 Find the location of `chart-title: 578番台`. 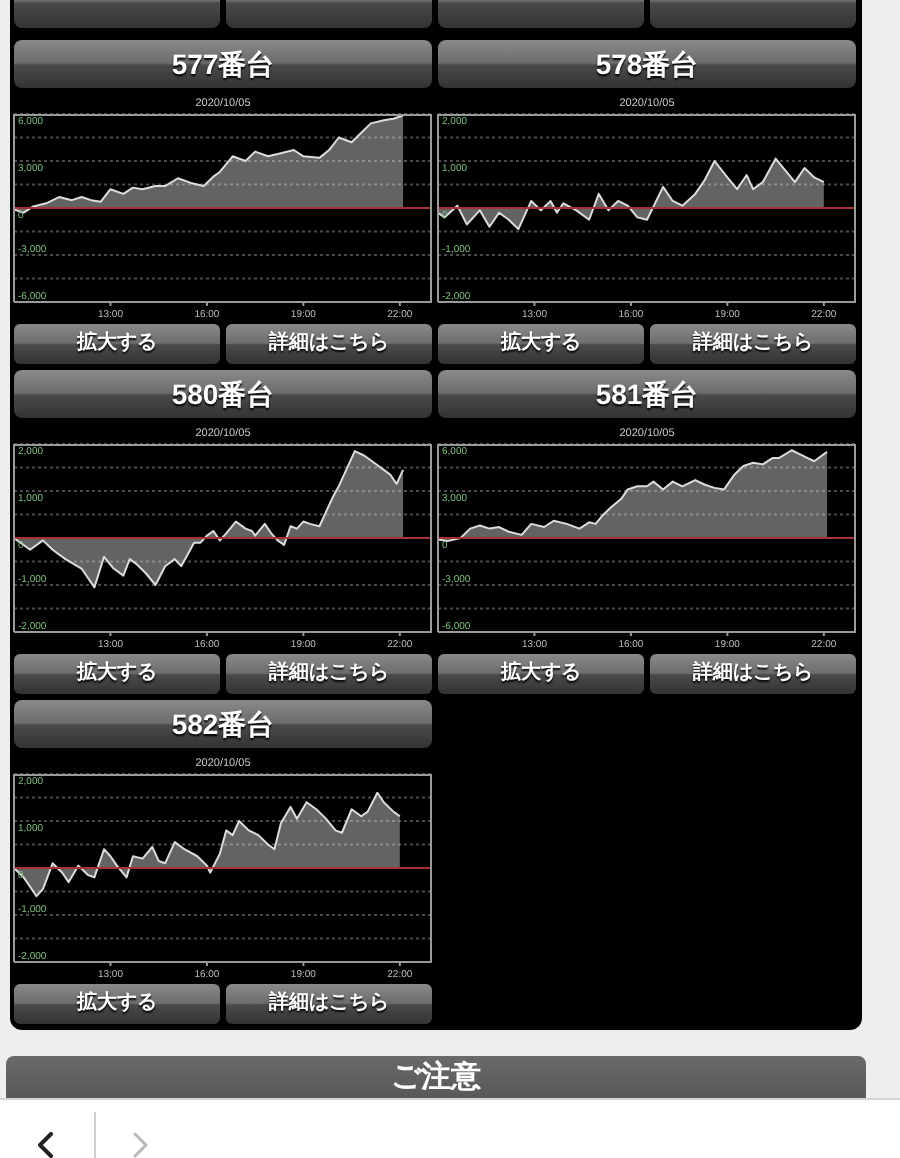

chart-title: 578番台 is located at coordinates (647, 64).